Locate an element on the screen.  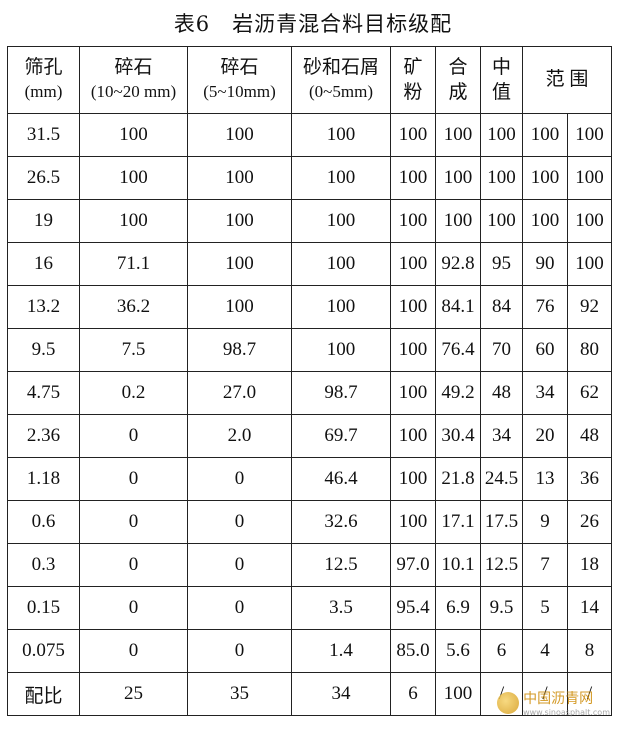
value-cell: 5.6 is located at coordinates (458, 651).